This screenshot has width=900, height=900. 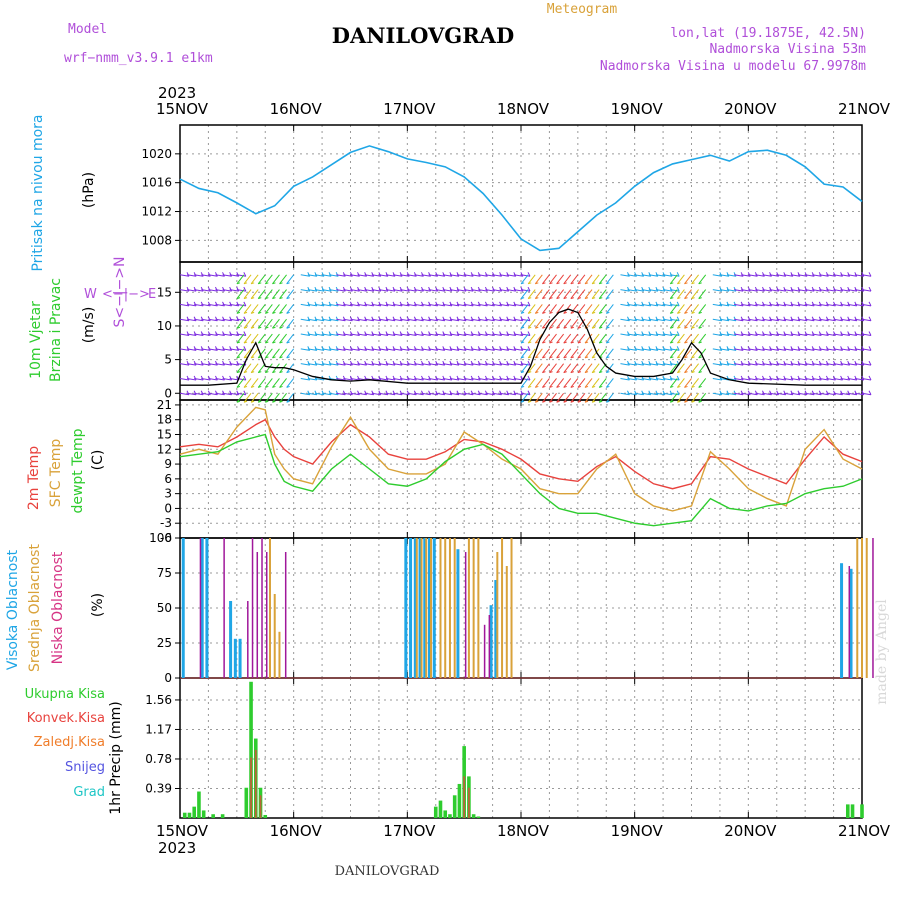 What do you see at coordinates (156, 154) in the screenshot?
I see `y-tick-label: 1020` at bounding box center [156, 154].